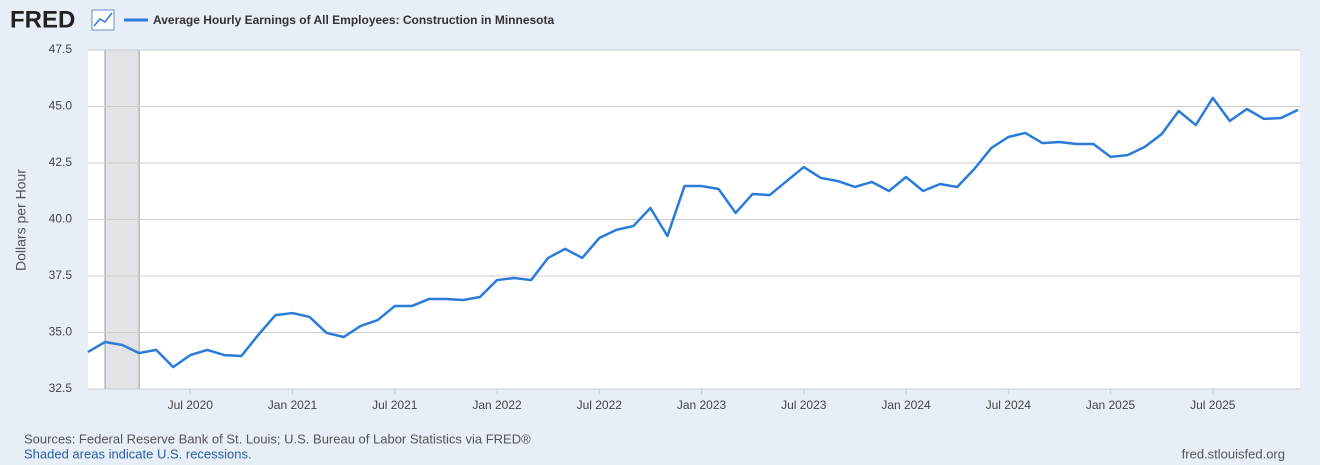 Image resolution: width=1320 pixels, height=465 pixels. Describe the element at coordinates (138, 453) in the screenshot. I see `recession-note: Shaded areas indicate U.S. recessions.` at that location.